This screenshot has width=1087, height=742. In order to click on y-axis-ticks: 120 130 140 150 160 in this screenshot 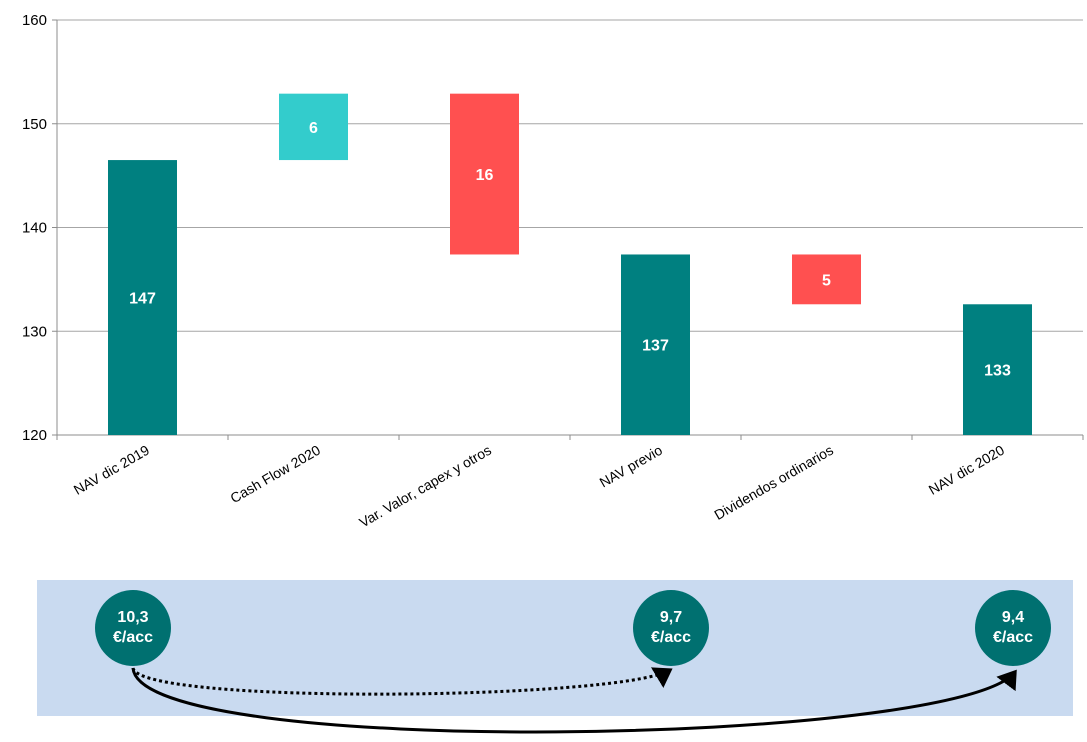, I will do `click(39, 228)`.